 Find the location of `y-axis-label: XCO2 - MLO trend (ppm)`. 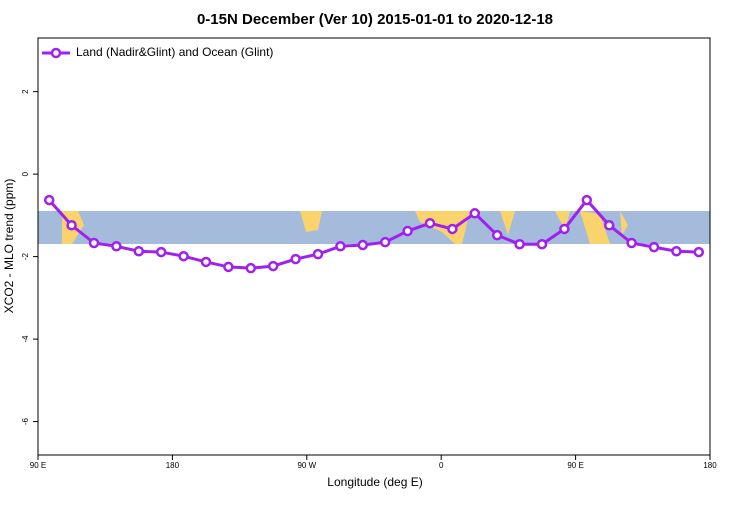

y-axis-label: XCO2 - MLO trend (ppm) is located at coordinates (9, 246).